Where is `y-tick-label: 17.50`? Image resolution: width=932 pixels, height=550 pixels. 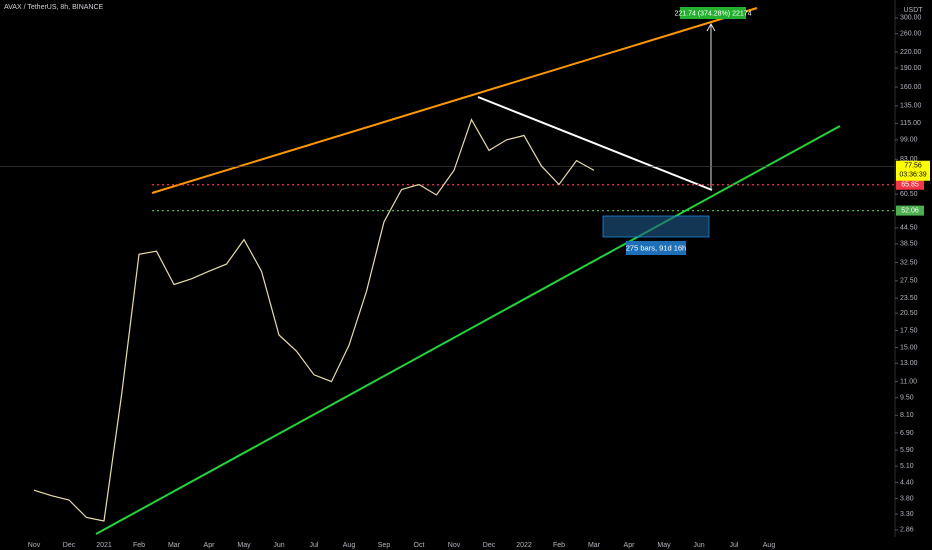
y-tick-label: 17.50 is located at coordinates (909, 330).